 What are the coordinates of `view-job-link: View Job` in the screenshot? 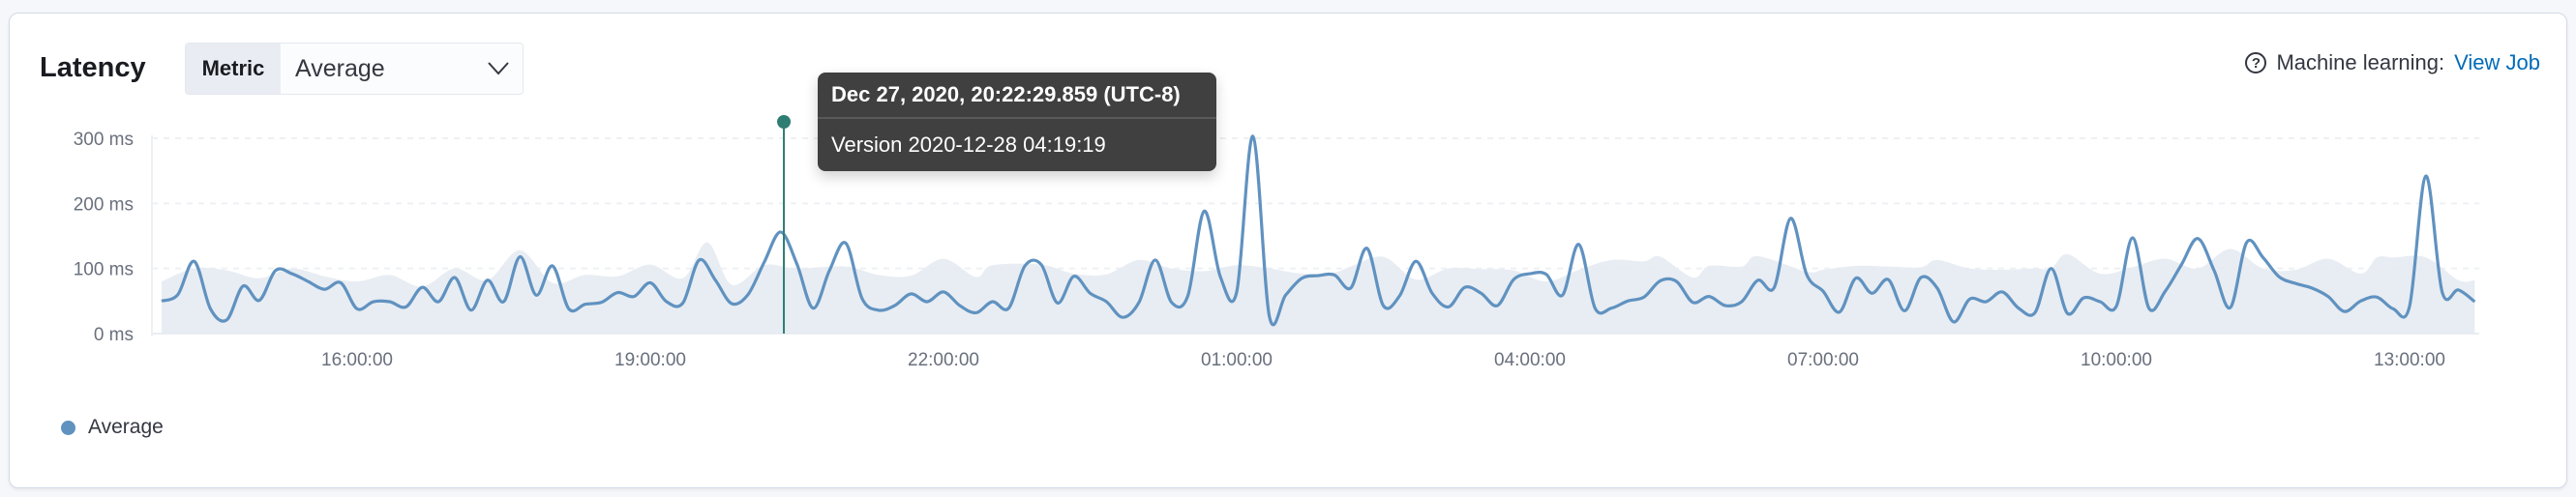 It's located at (2497, 62).